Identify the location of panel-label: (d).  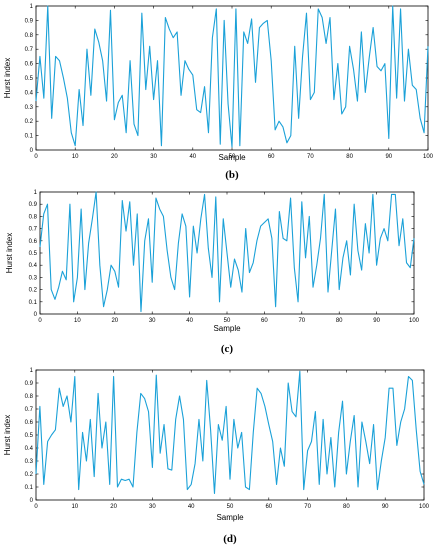
(230, 539).